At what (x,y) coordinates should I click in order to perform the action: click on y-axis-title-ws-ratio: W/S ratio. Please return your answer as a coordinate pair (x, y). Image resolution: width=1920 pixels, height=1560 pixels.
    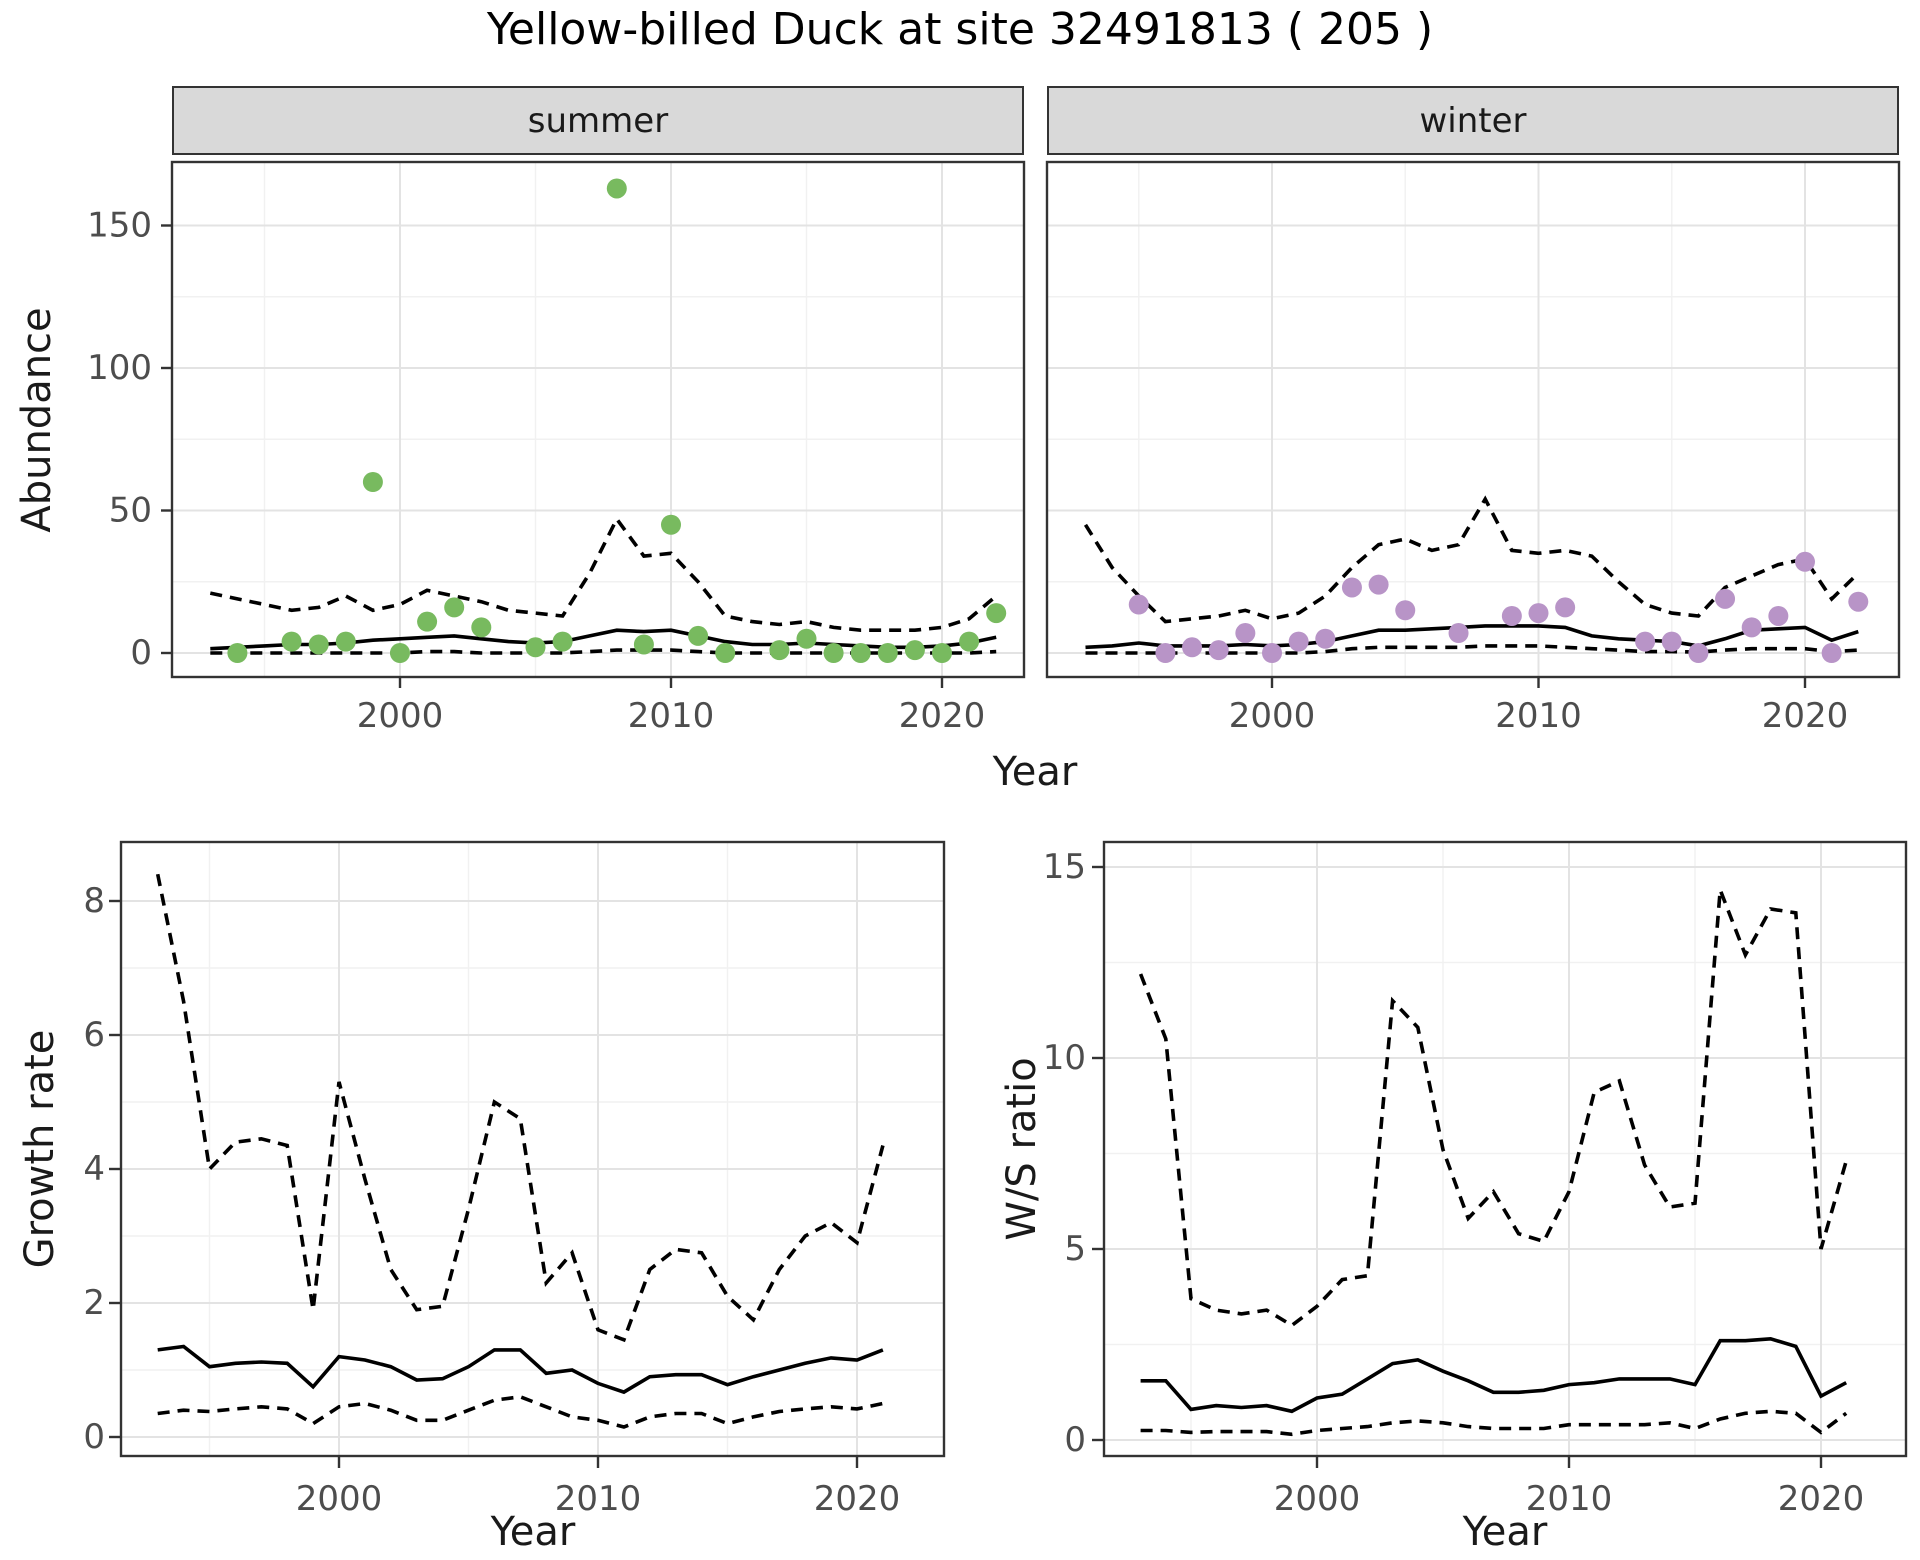
    Looking at the image, I should click on (1022, 1149).